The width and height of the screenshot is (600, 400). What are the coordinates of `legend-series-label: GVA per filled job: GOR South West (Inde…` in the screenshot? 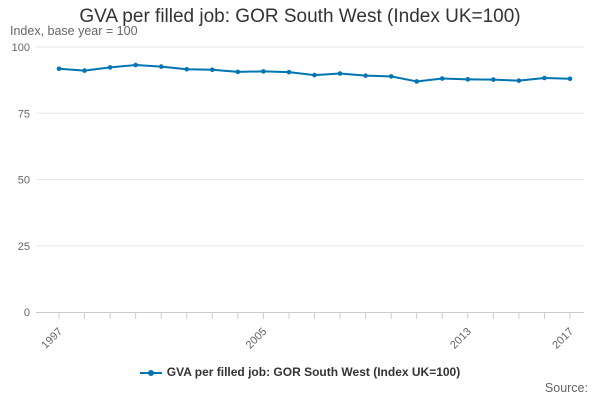 It's located at (313, 372).